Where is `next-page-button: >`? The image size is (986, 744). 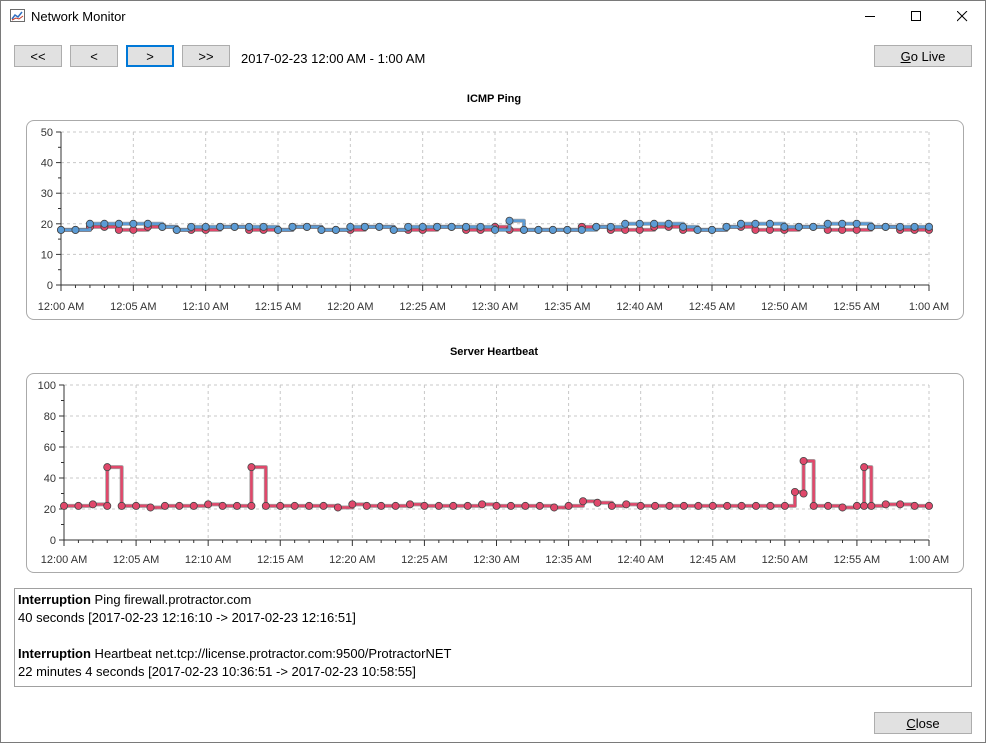 next-page-button: > is located at coordinates (150, 56).